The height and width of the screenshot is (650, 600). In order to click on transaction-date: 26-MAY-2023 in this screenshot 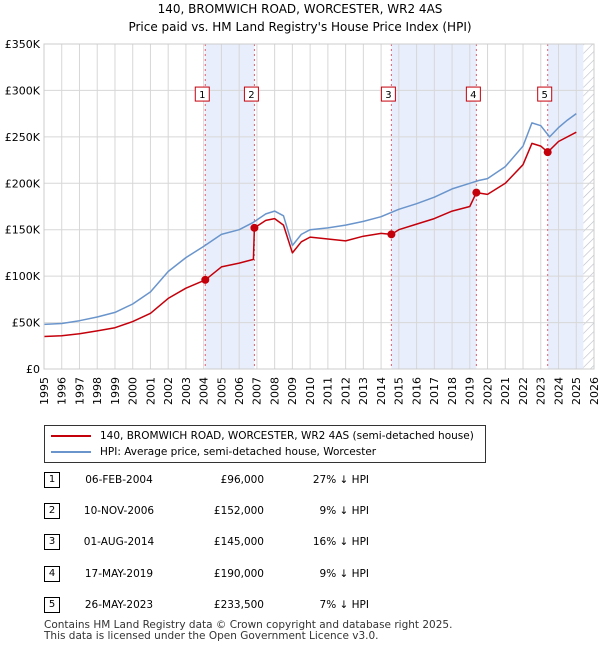, I will do `click(119, 605)`.